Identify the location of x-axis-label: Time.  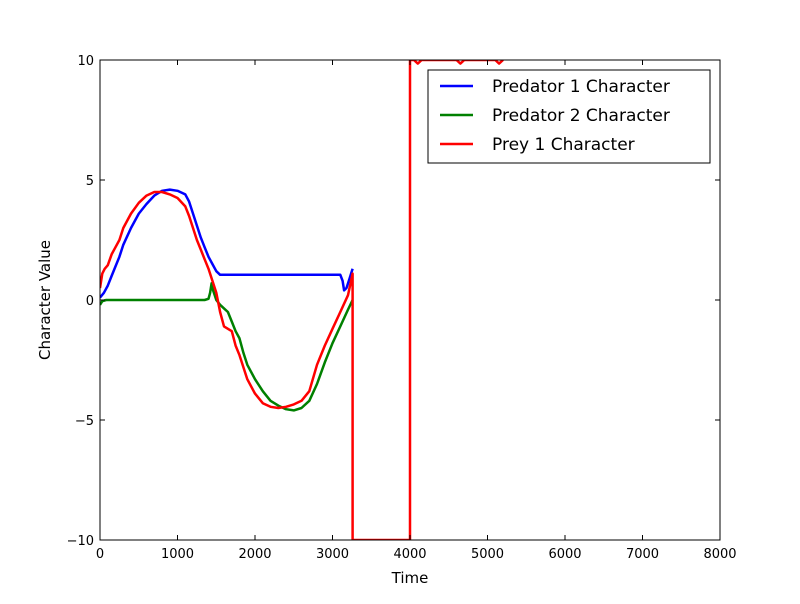
(410, 578).